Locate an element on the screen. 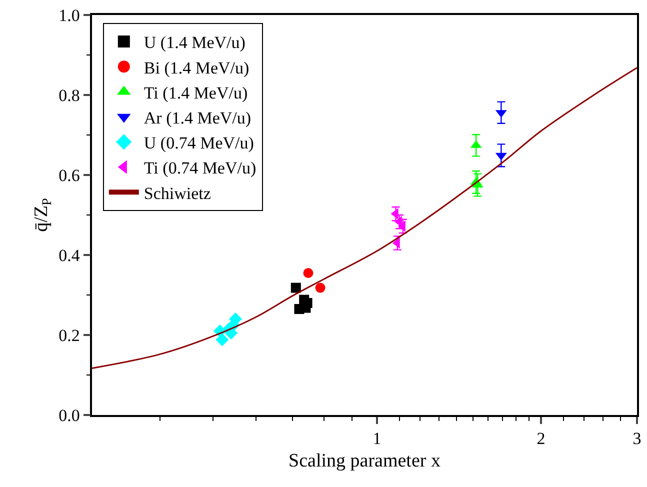 The height and width of the screenshot is (487, 647). y-tick-label: 0.4 is located at coordinates (69, 255).